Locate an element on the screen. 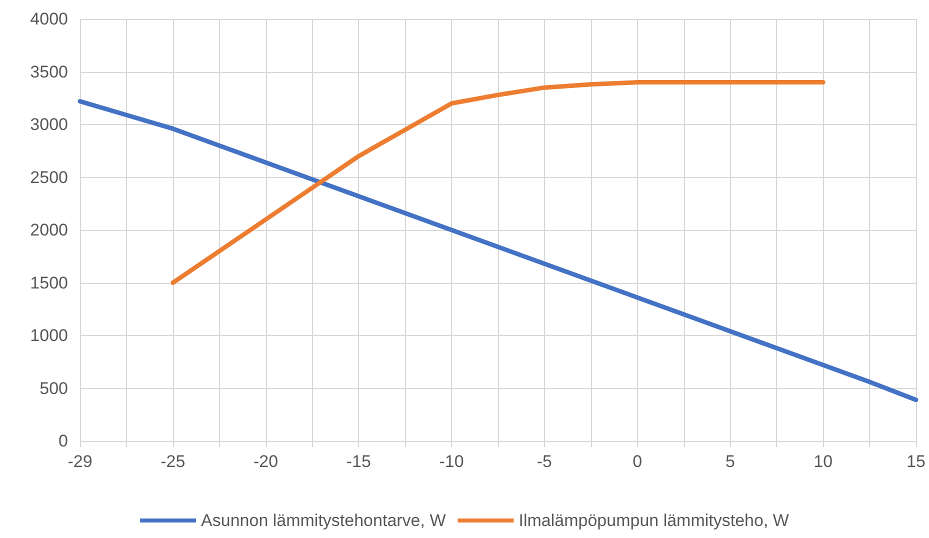  x-tick-label: 15 is located at coordinates (916, 461).